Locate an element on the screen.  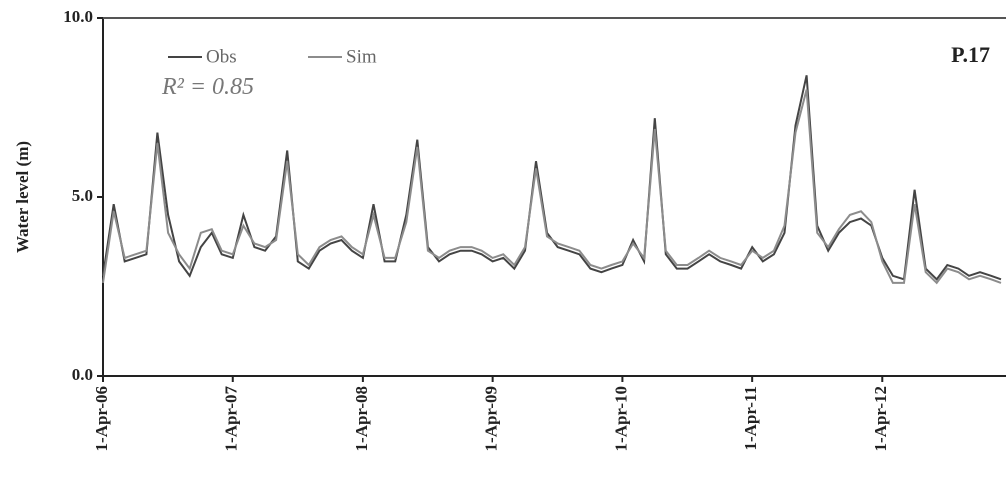
x-tick-label: 1-Apr-12 is located at coordinates (880, 418).